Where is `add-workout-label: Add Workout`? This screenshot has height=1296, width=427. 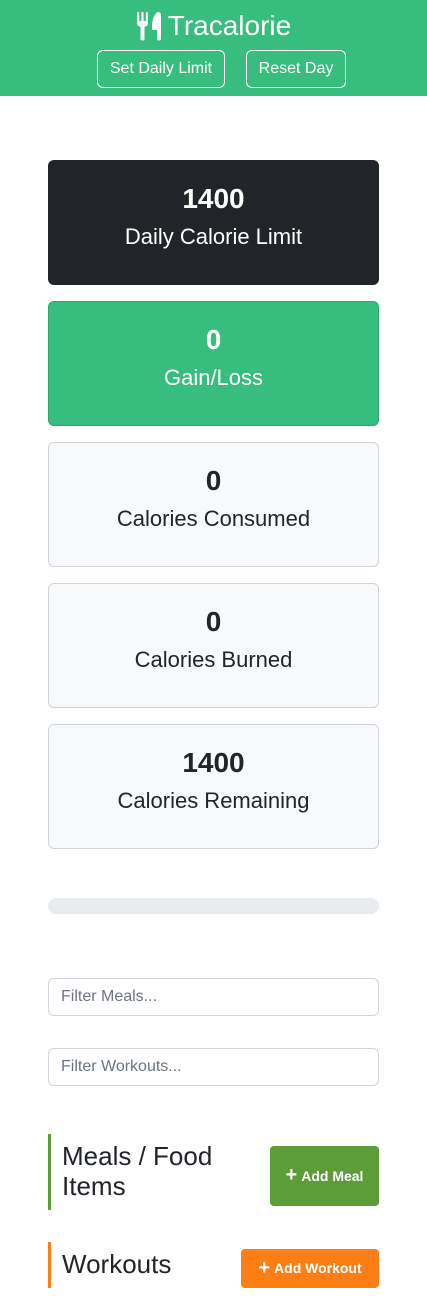
add-workout-label: Add Workout is located at coordinates (318, 1268).